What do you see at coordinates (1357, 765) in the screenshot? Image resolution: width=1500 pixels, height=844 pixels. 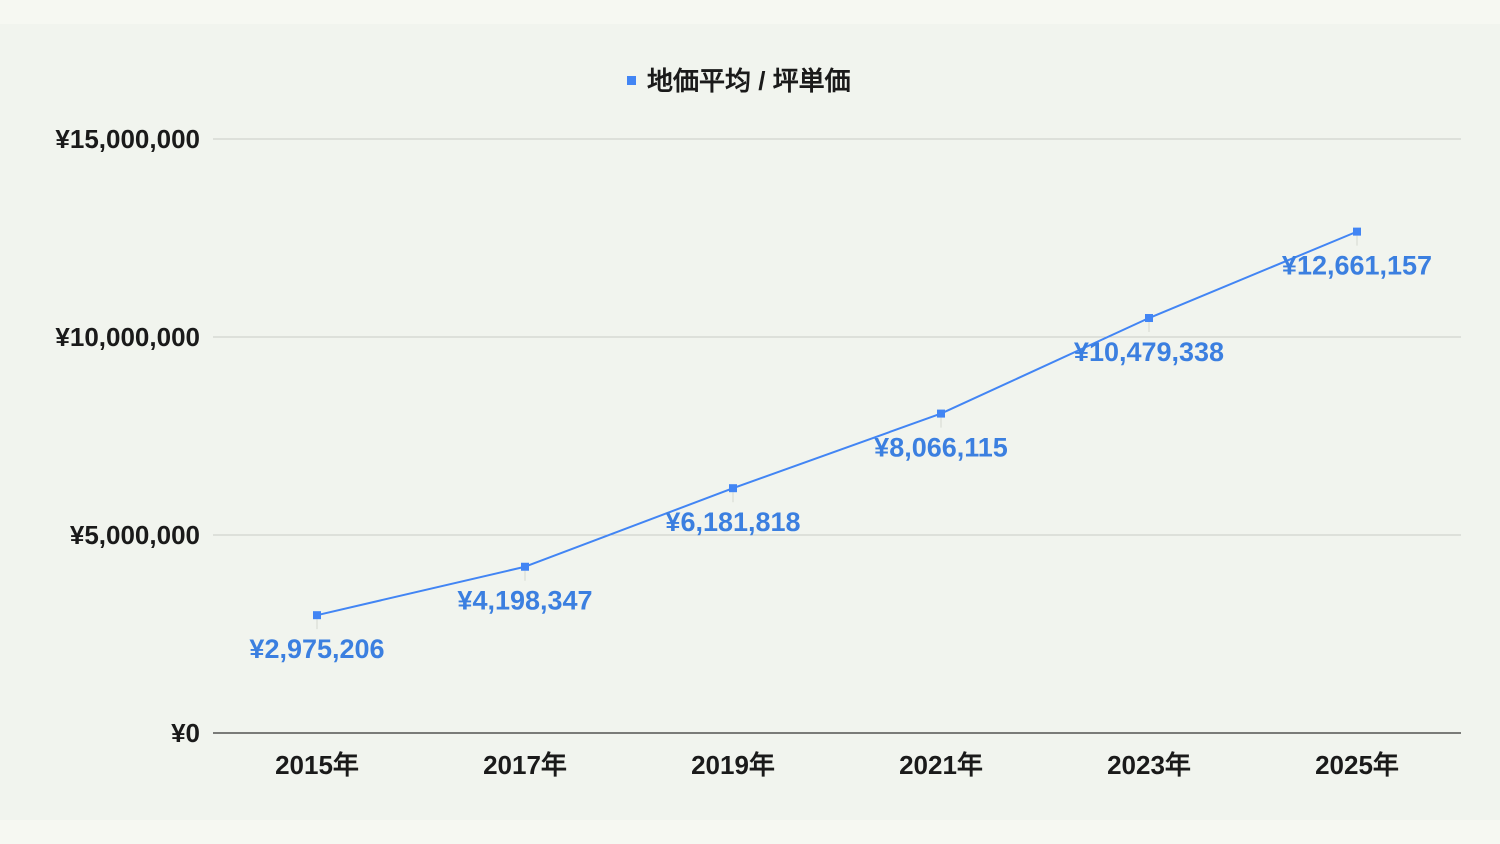 I see `x-tick-label: 2025年` at bounding box center [1357, 765].